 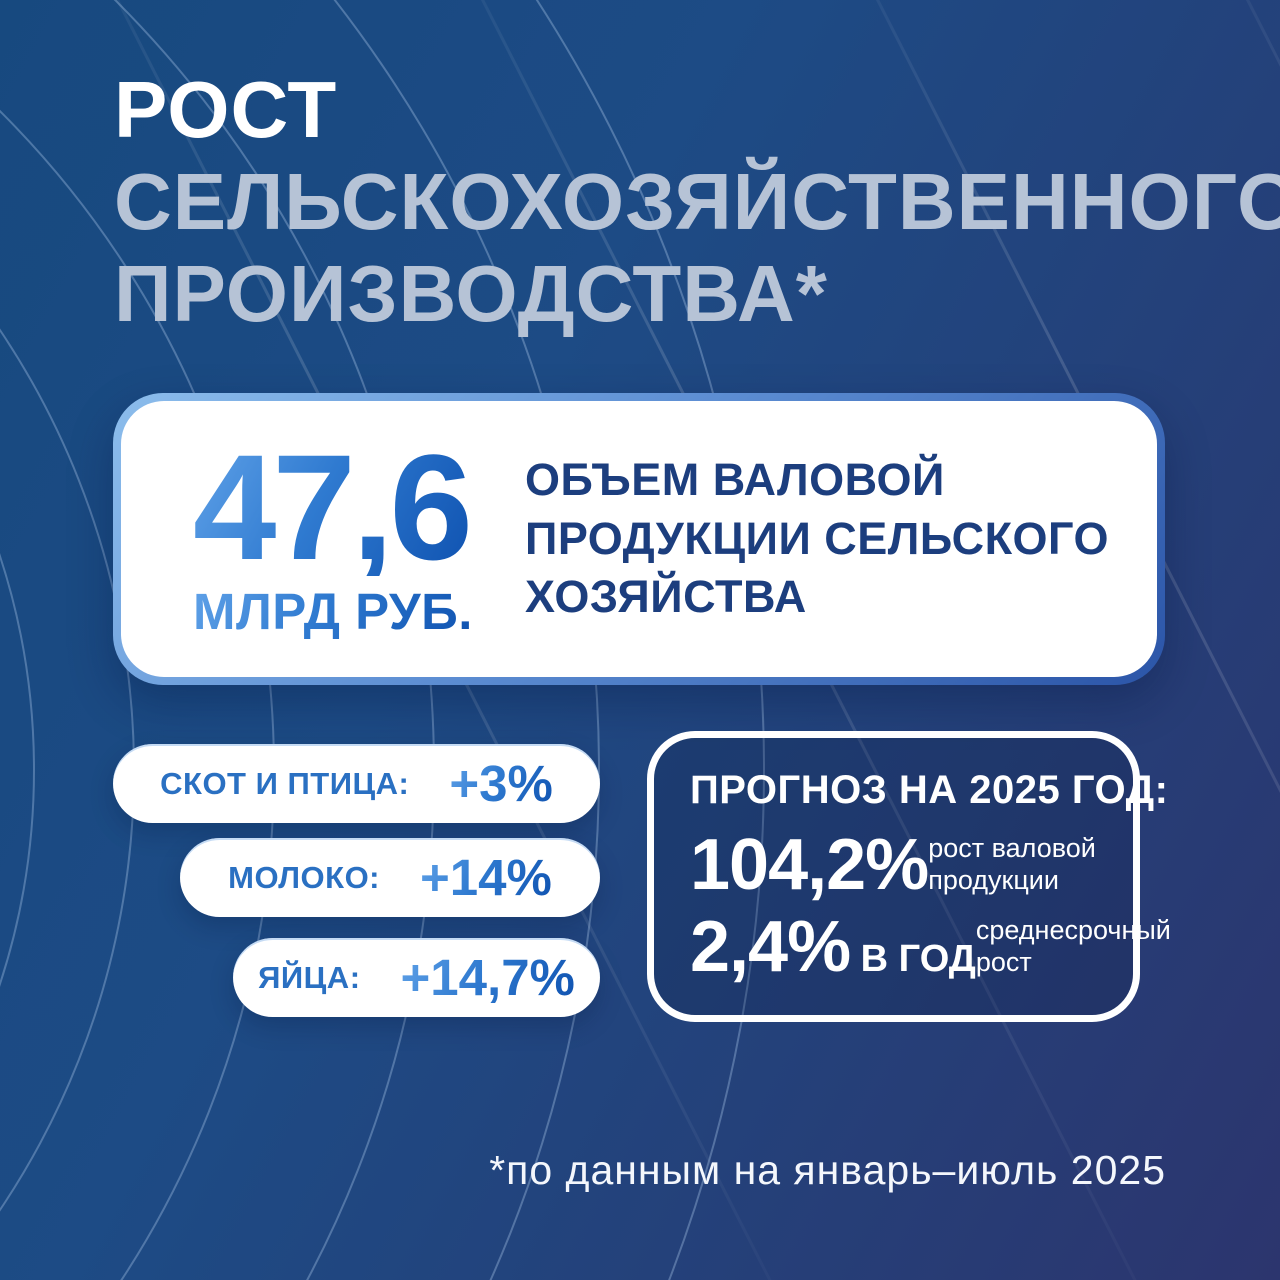 What do you see at coordinates (501, 783) in the screenshot?
I see `stat-pill-value: +3%` at bounding box center [501, 783].